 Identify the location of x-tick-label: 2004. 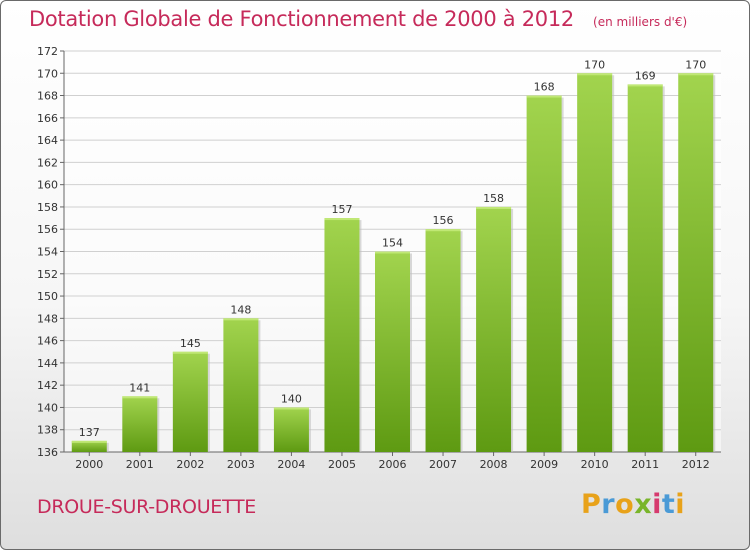
(291, 464).